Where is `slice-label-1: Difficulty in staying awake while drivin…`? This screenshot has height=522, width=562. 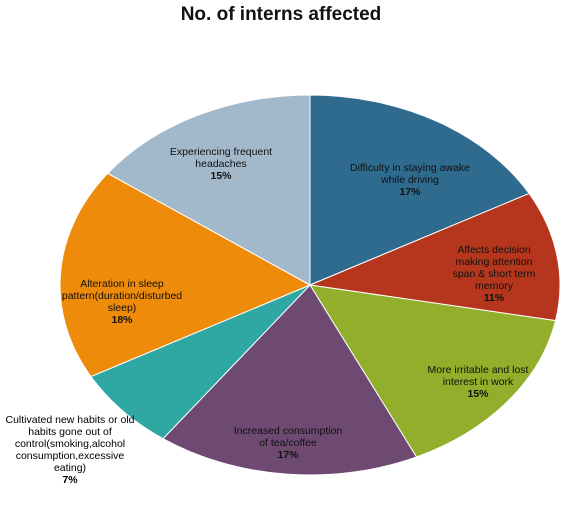
slice-label-1: Difficulty in staying awake while drivin… is located at coordinates (410, 180).